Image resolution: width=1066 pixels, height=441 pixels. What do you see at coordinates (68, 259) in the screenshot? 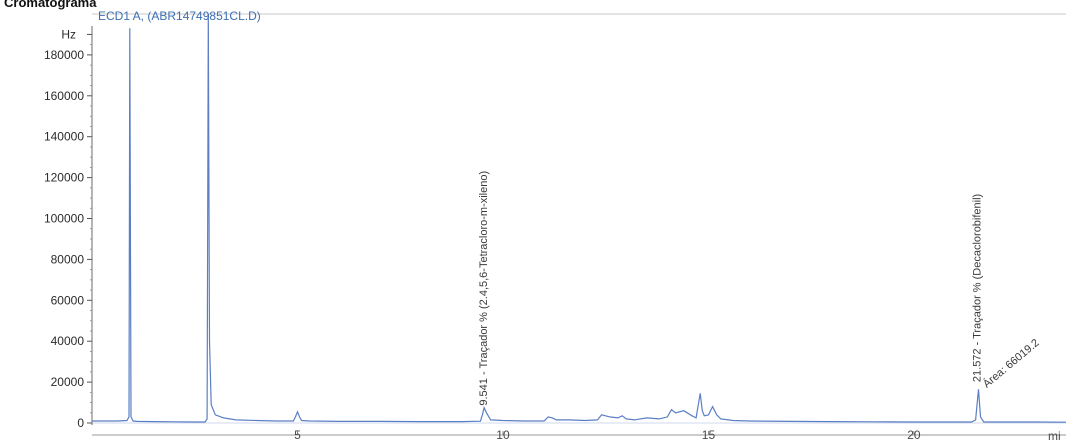
I see `y-tick-label: 80000` at bounding box center [68, 259].